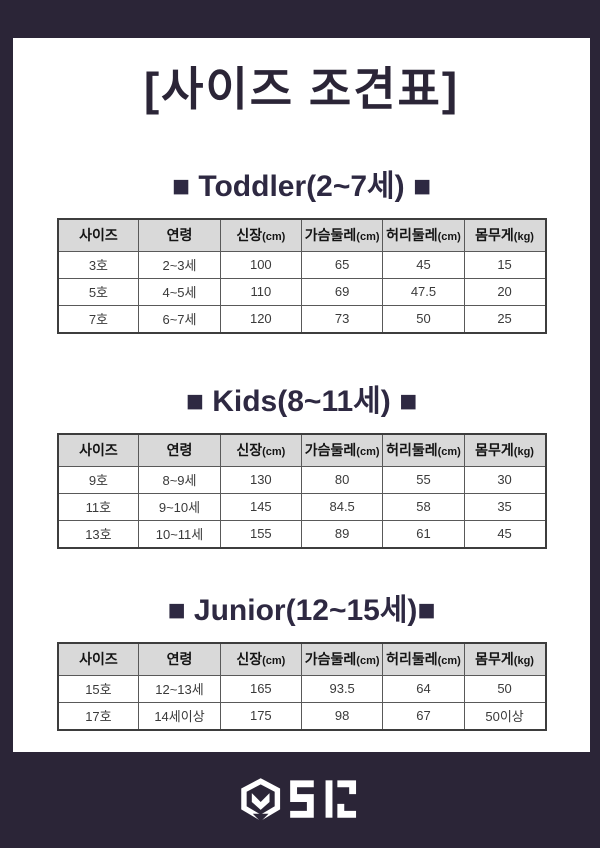 This screenshot has height=848, width=600. Describe the element at coordinates (260, 319) in the screenshot. I see `table-cell: 120` at that location.